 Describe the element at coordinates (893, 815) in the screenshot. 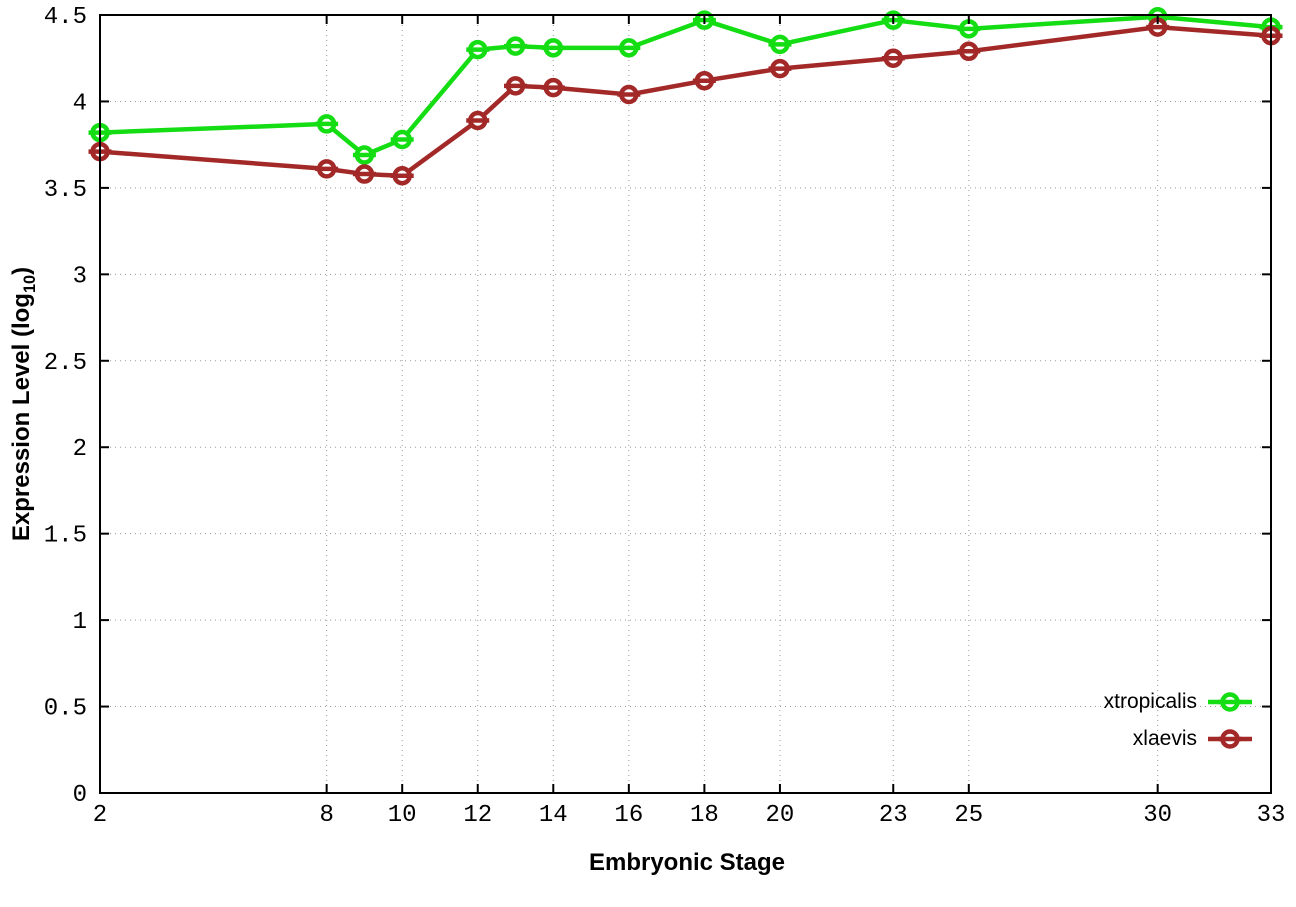

I see `x-tick-label: 23` at that location.